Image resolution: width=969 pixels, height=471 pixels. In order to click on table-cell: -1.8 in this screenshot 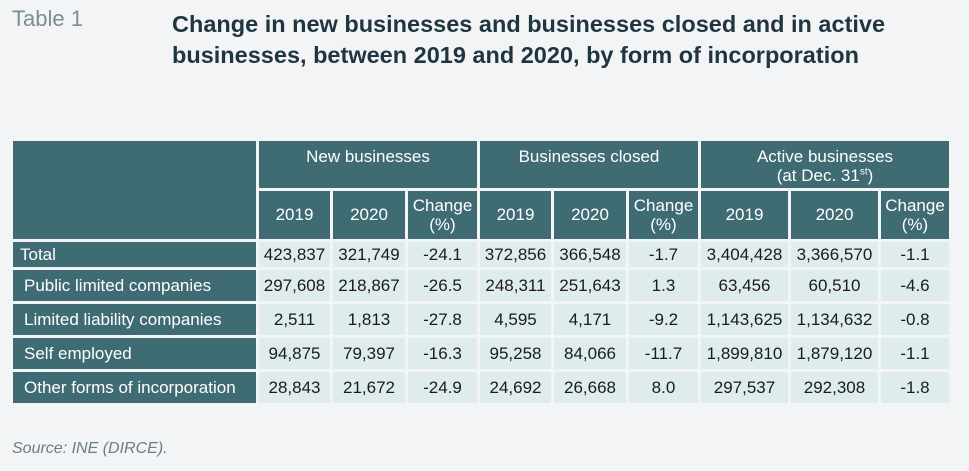, I will do `click(915, 387)`.